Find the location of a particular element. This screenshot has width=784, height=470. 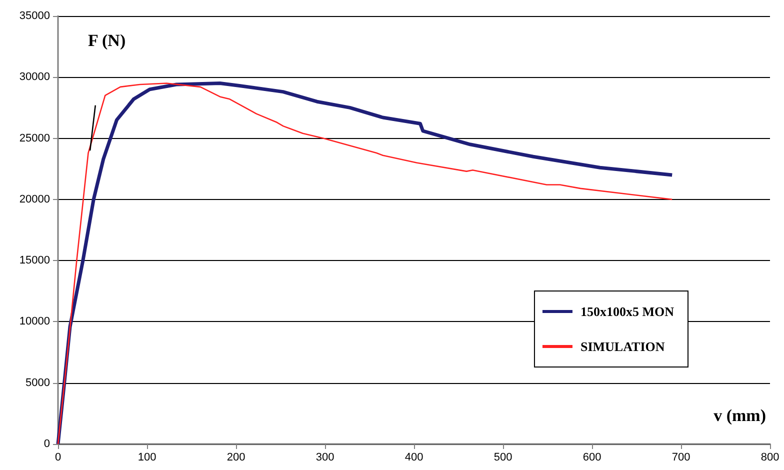

y-tick-label: 20000 is located at coordinates (34, 199).